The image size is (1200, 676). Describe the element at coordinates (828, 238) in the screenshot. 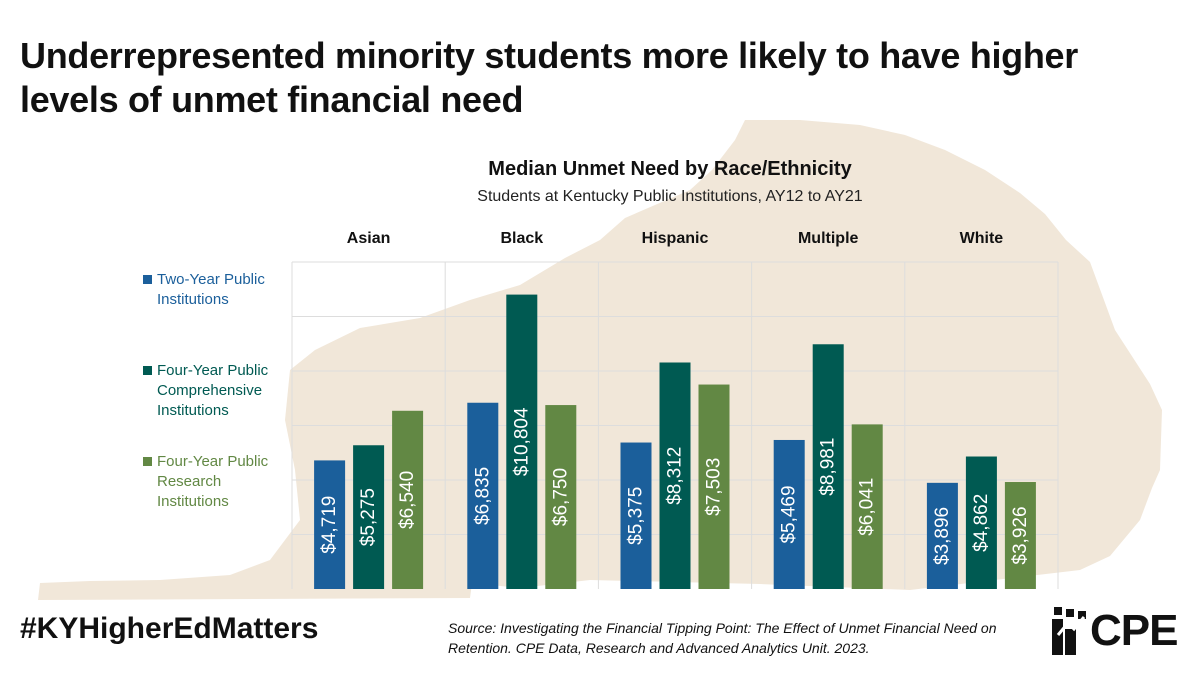

I see `category-label-multiple: Multiple` at that location.